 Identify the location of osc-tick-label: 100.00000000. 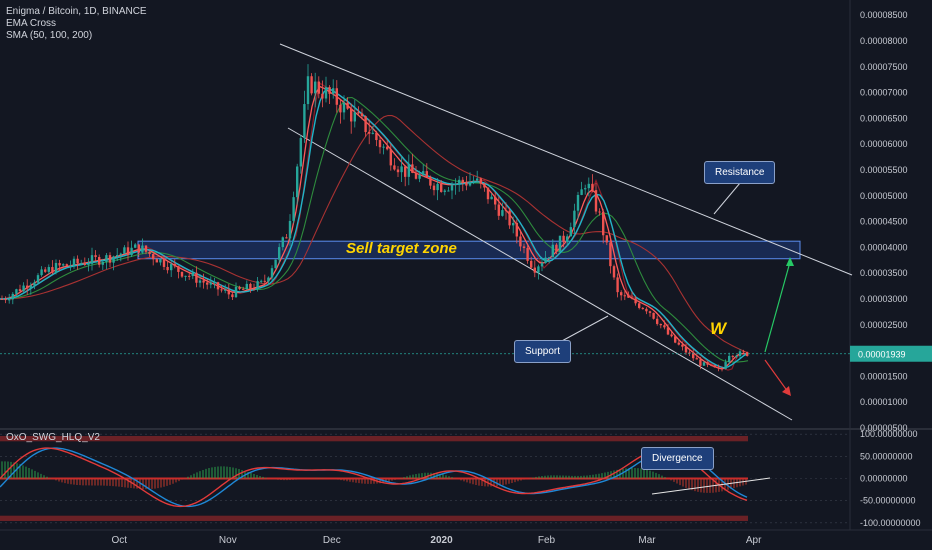
(889, 434).